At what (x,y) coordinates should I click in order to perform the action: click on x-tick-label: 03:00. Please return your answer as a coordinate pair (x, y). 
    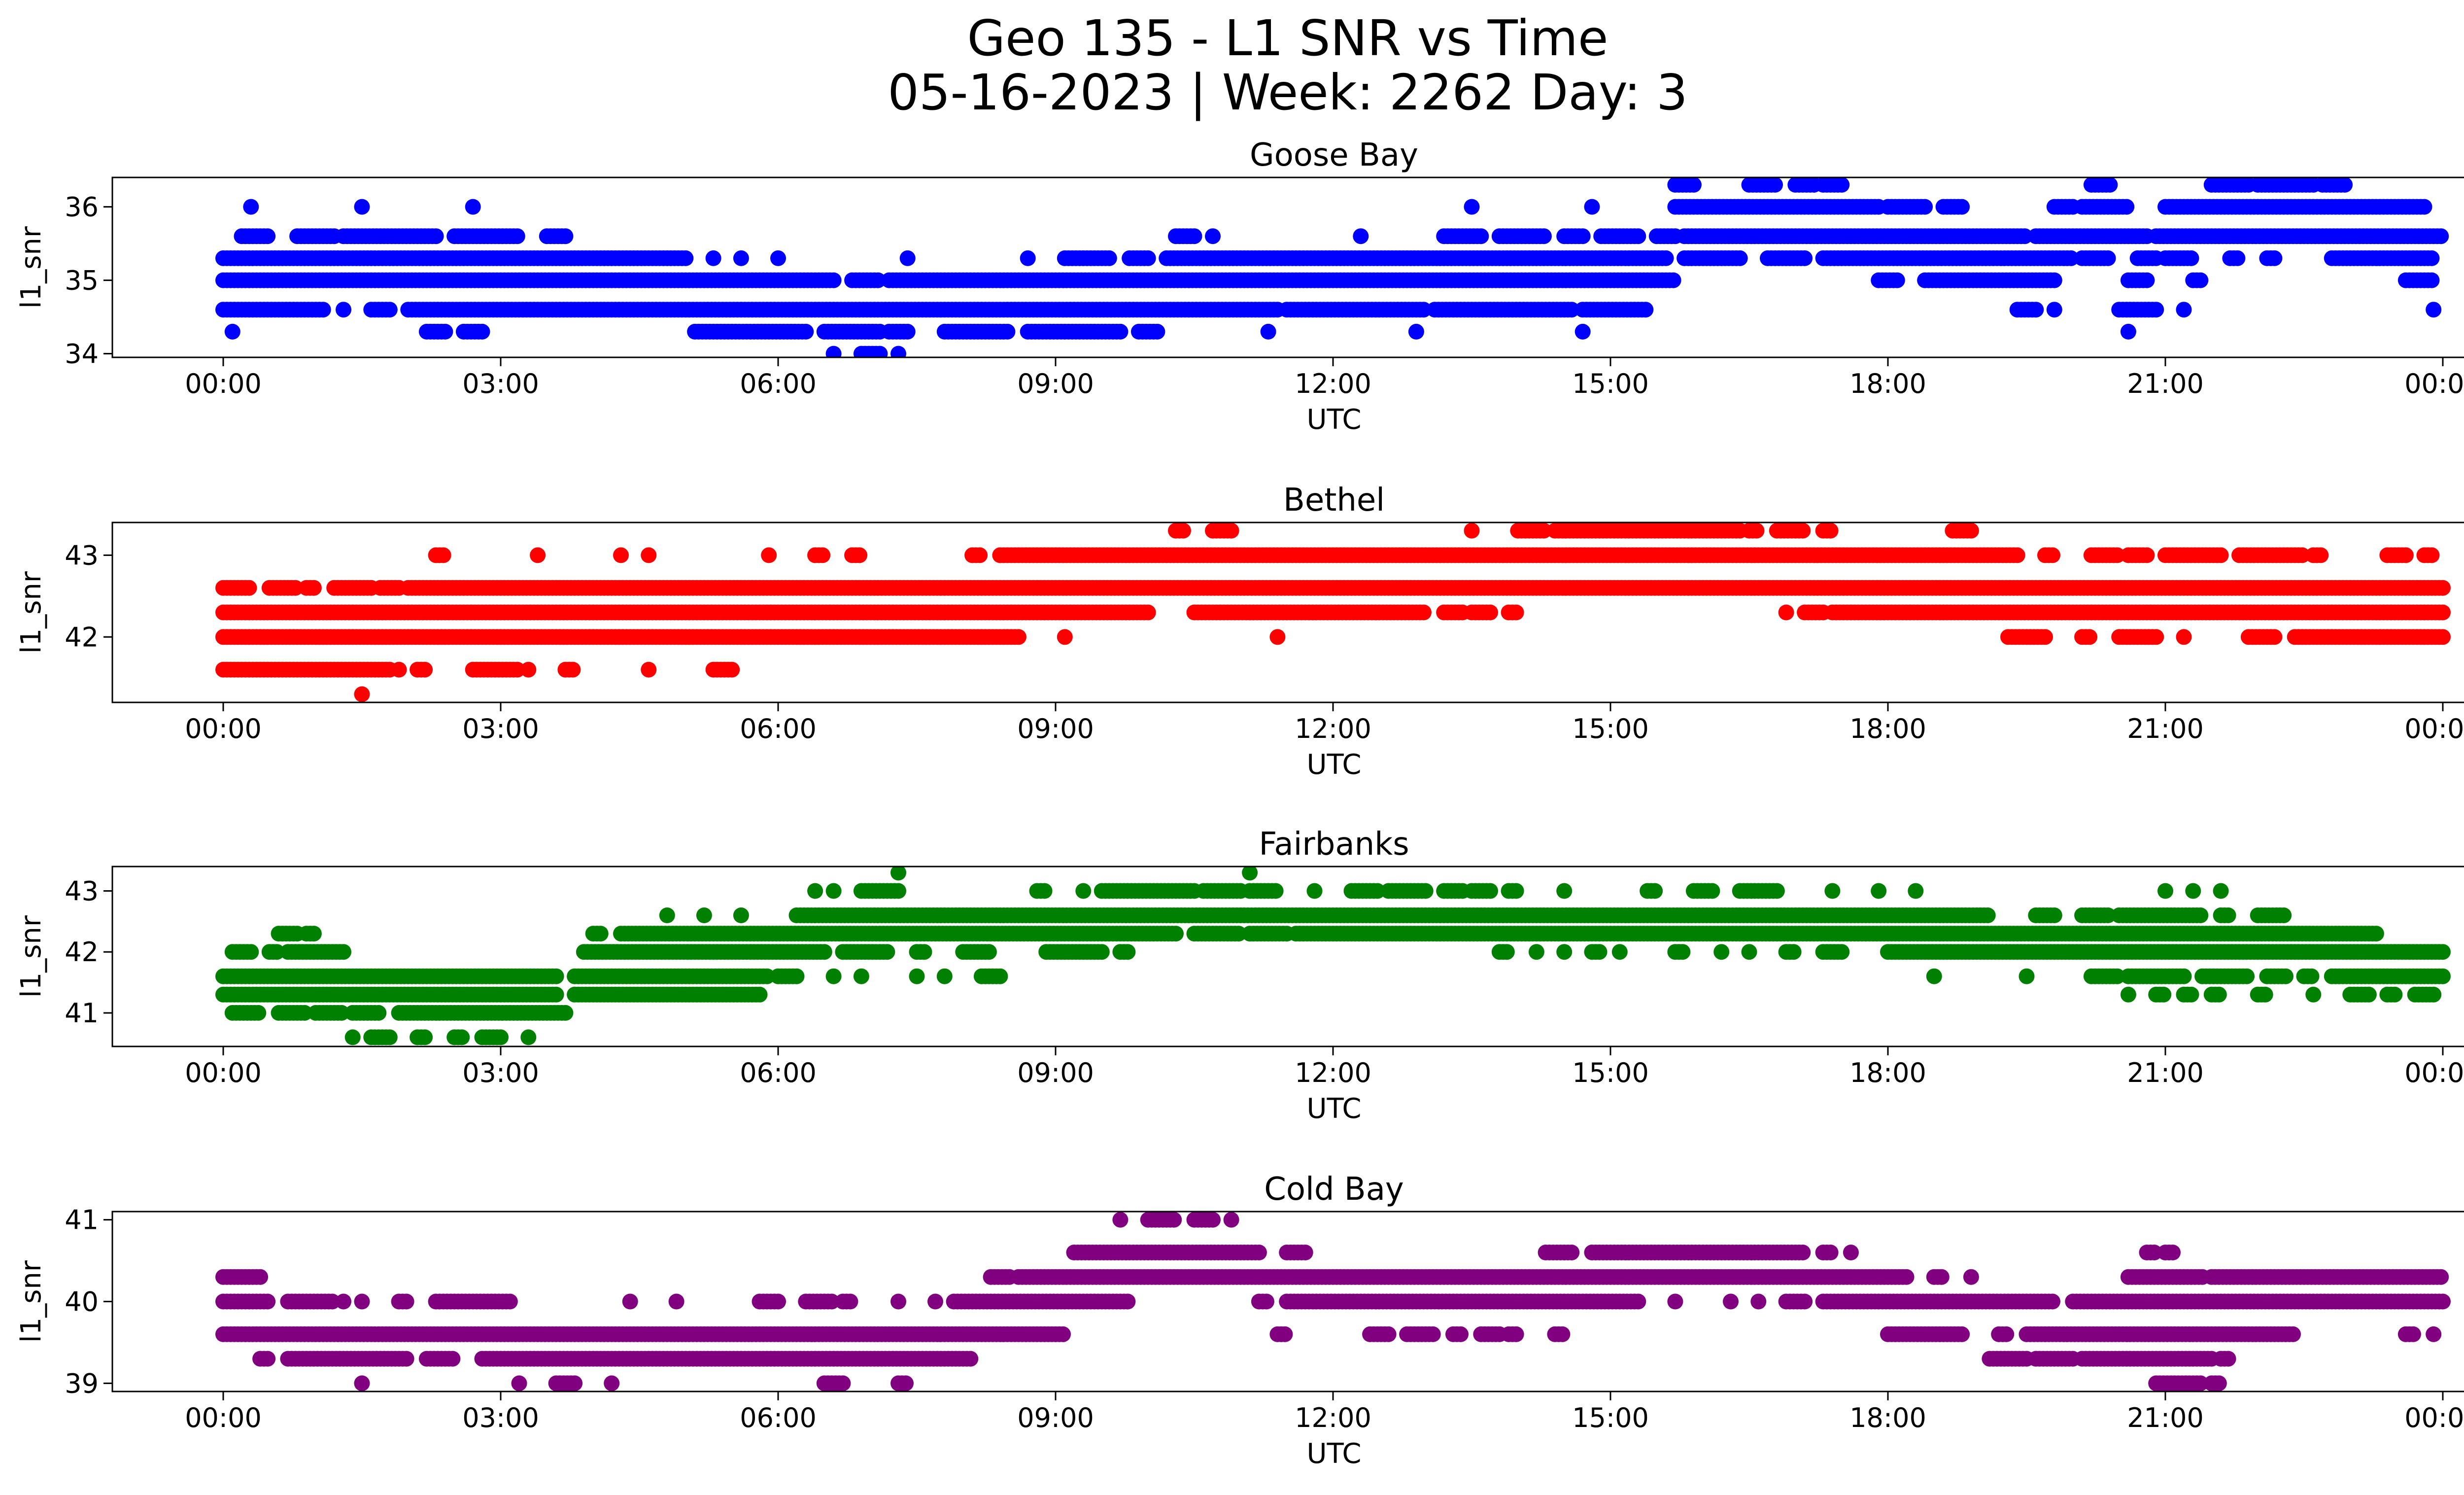
    Looking at the image, I should click on (500, 728).